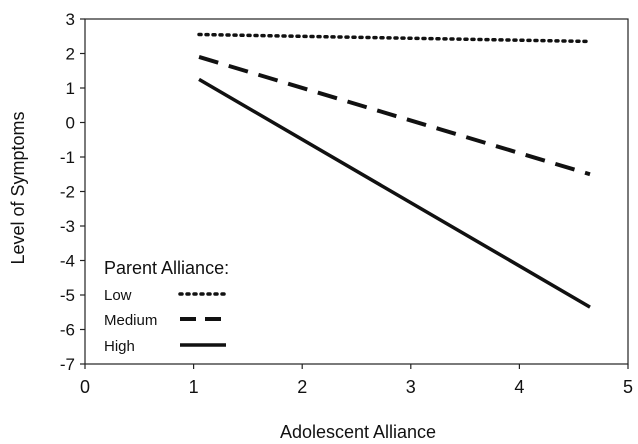 The height and width of the screenshot is (444, 638). I want to click on x-tick-label: 5, so click(628, 387).